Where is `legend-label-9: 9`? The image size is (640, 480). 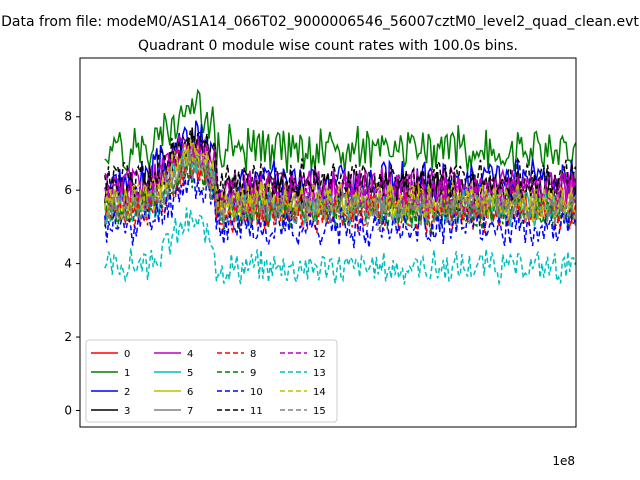 legend-label-9: 9 is located at coordinates (253, 373).